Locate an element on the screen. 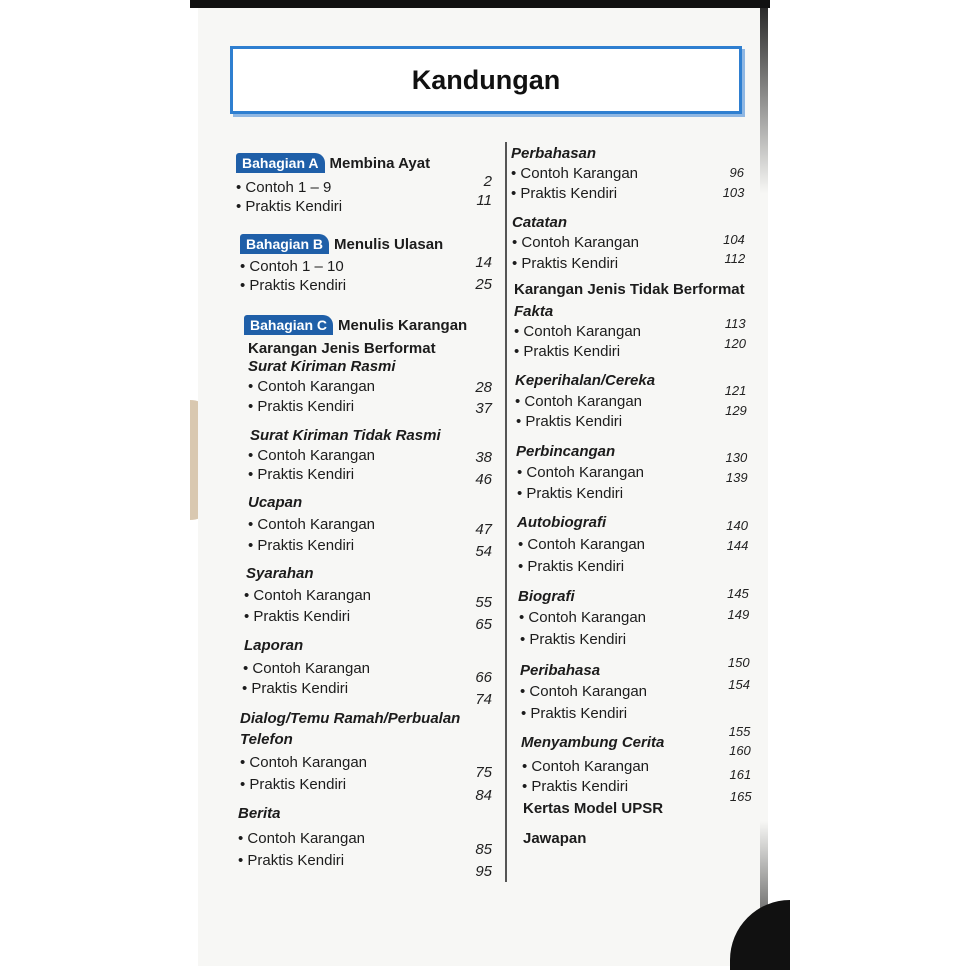 Image resolution: width=966 pixels, height=970 pixels. section-heading: Laporan is located at coordinates (274, 645).